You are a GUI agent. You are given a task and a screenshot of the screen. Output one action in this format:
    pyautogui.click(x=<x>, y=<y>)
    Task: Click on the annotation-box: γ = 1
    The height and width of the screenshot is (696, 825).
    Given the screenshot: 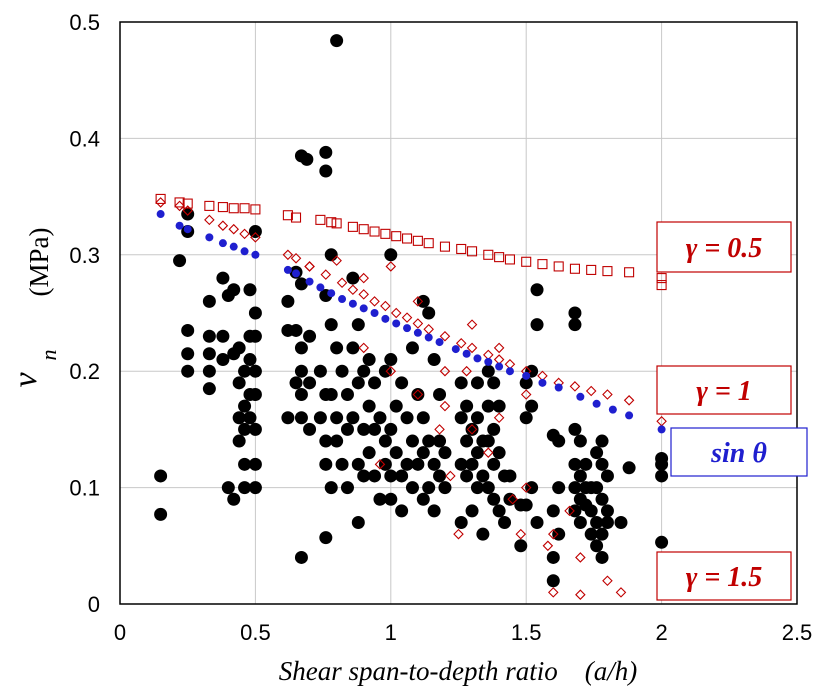 What is the action you would take?
    pyautogui.click(x=724, y=390)
    